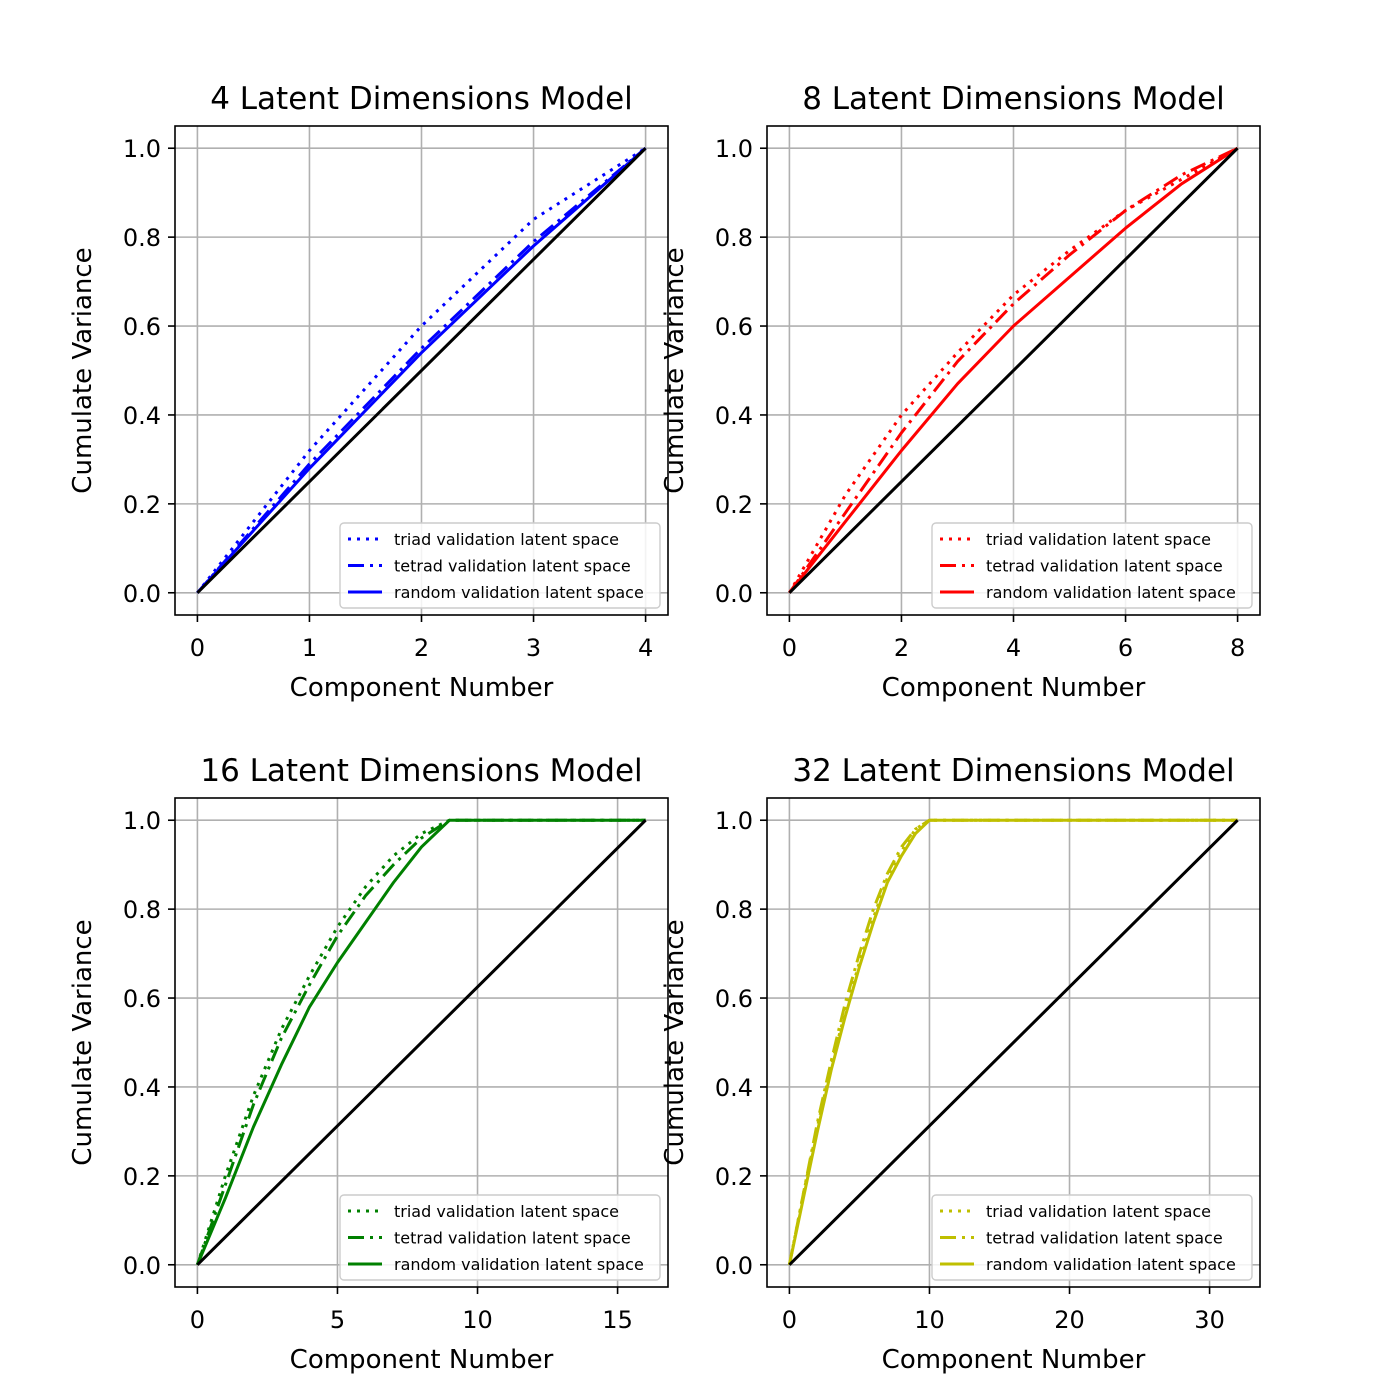 This screenshot has height=1400, width=1400. I want to click on chart-title: 4 Latent Dimensions Model, so click(421, 99).